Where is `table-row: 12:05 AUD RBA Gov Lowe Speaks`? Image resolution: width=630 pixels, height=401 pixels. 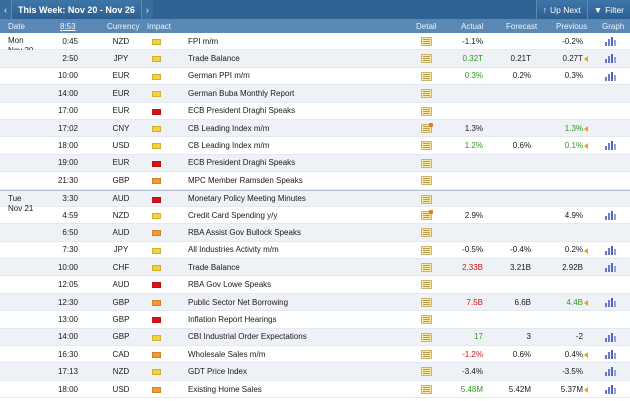
table-row: 12:05 AUD RBA Gov Lowe Speaks is located at coordinates (315, 285).